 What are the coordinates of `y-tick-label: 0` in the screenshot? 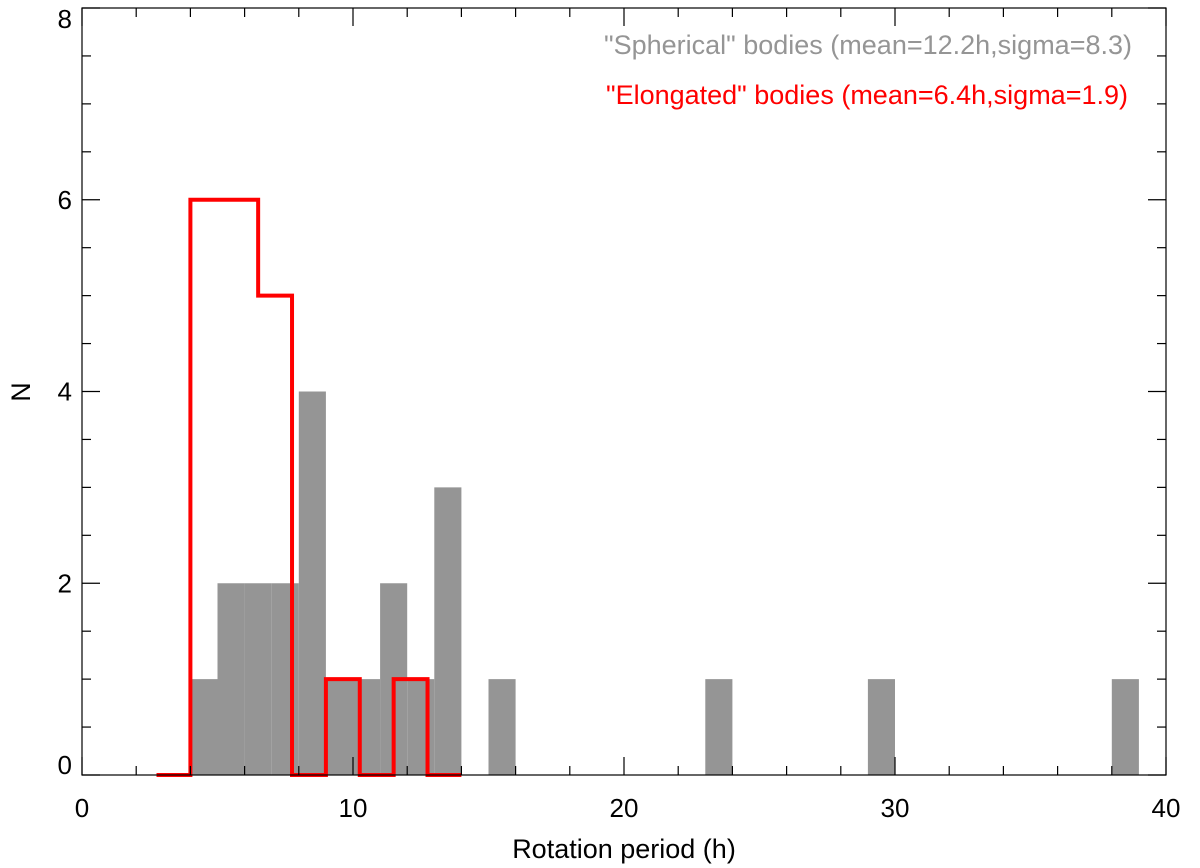 It's located at (65, 765).